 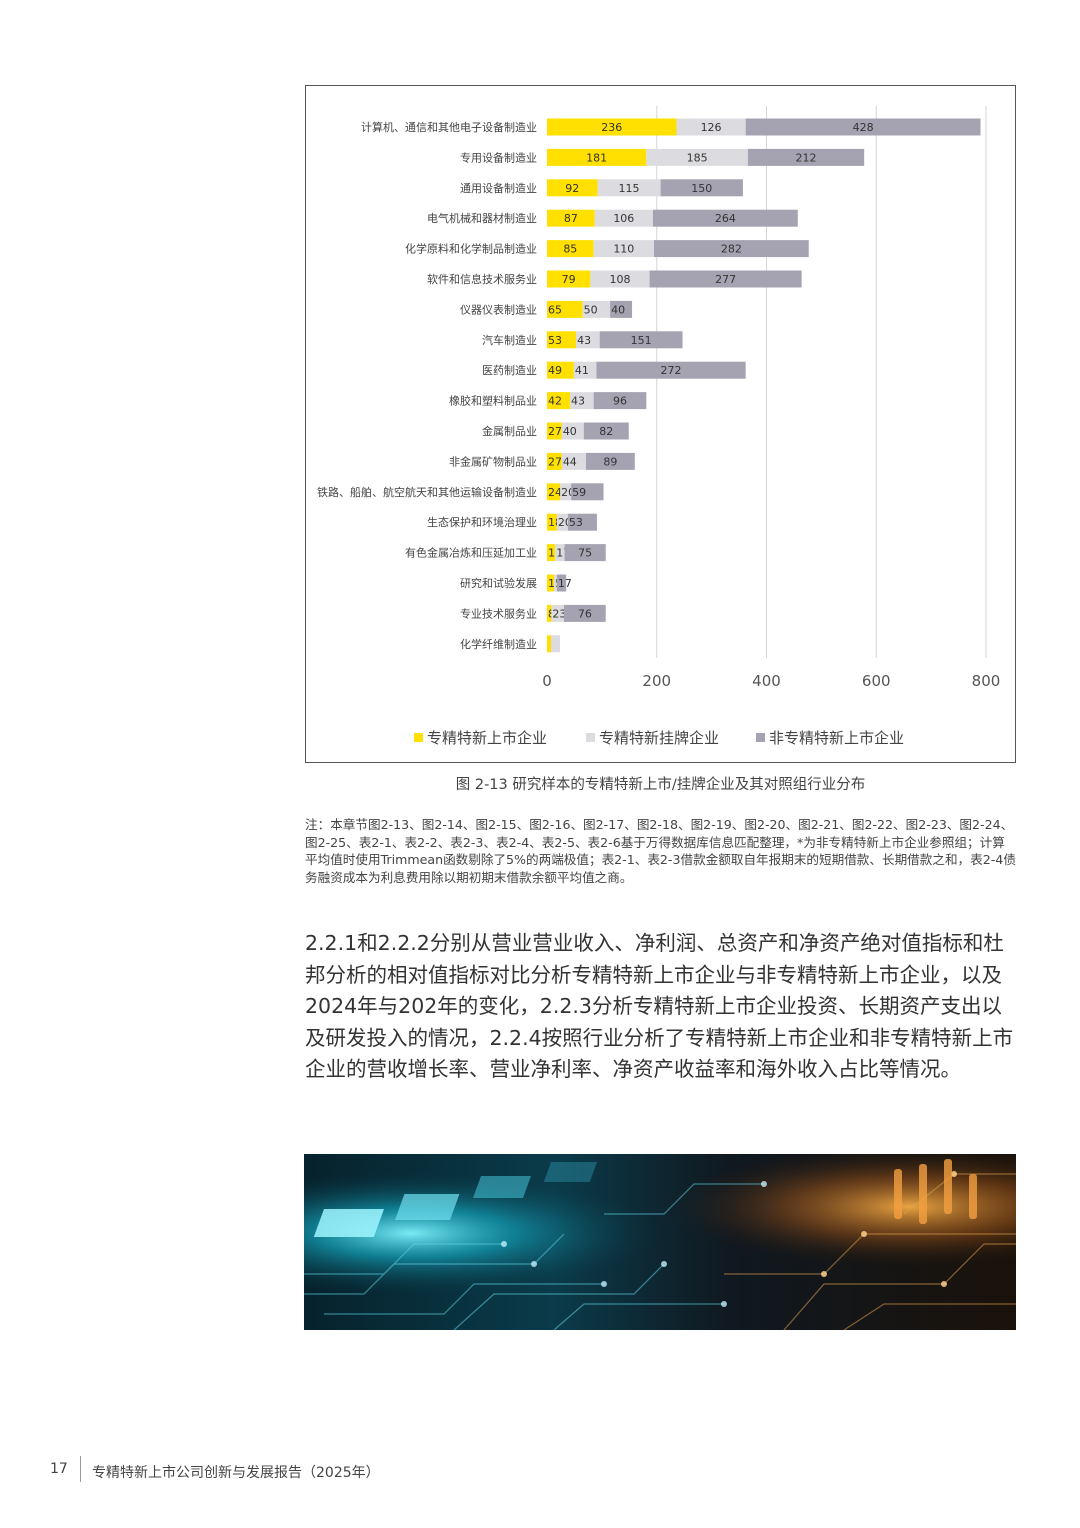 What do you see at coordinates (579, 492) in the screenshot?
I see `data-label: 59` at bounding box center [579, 492].